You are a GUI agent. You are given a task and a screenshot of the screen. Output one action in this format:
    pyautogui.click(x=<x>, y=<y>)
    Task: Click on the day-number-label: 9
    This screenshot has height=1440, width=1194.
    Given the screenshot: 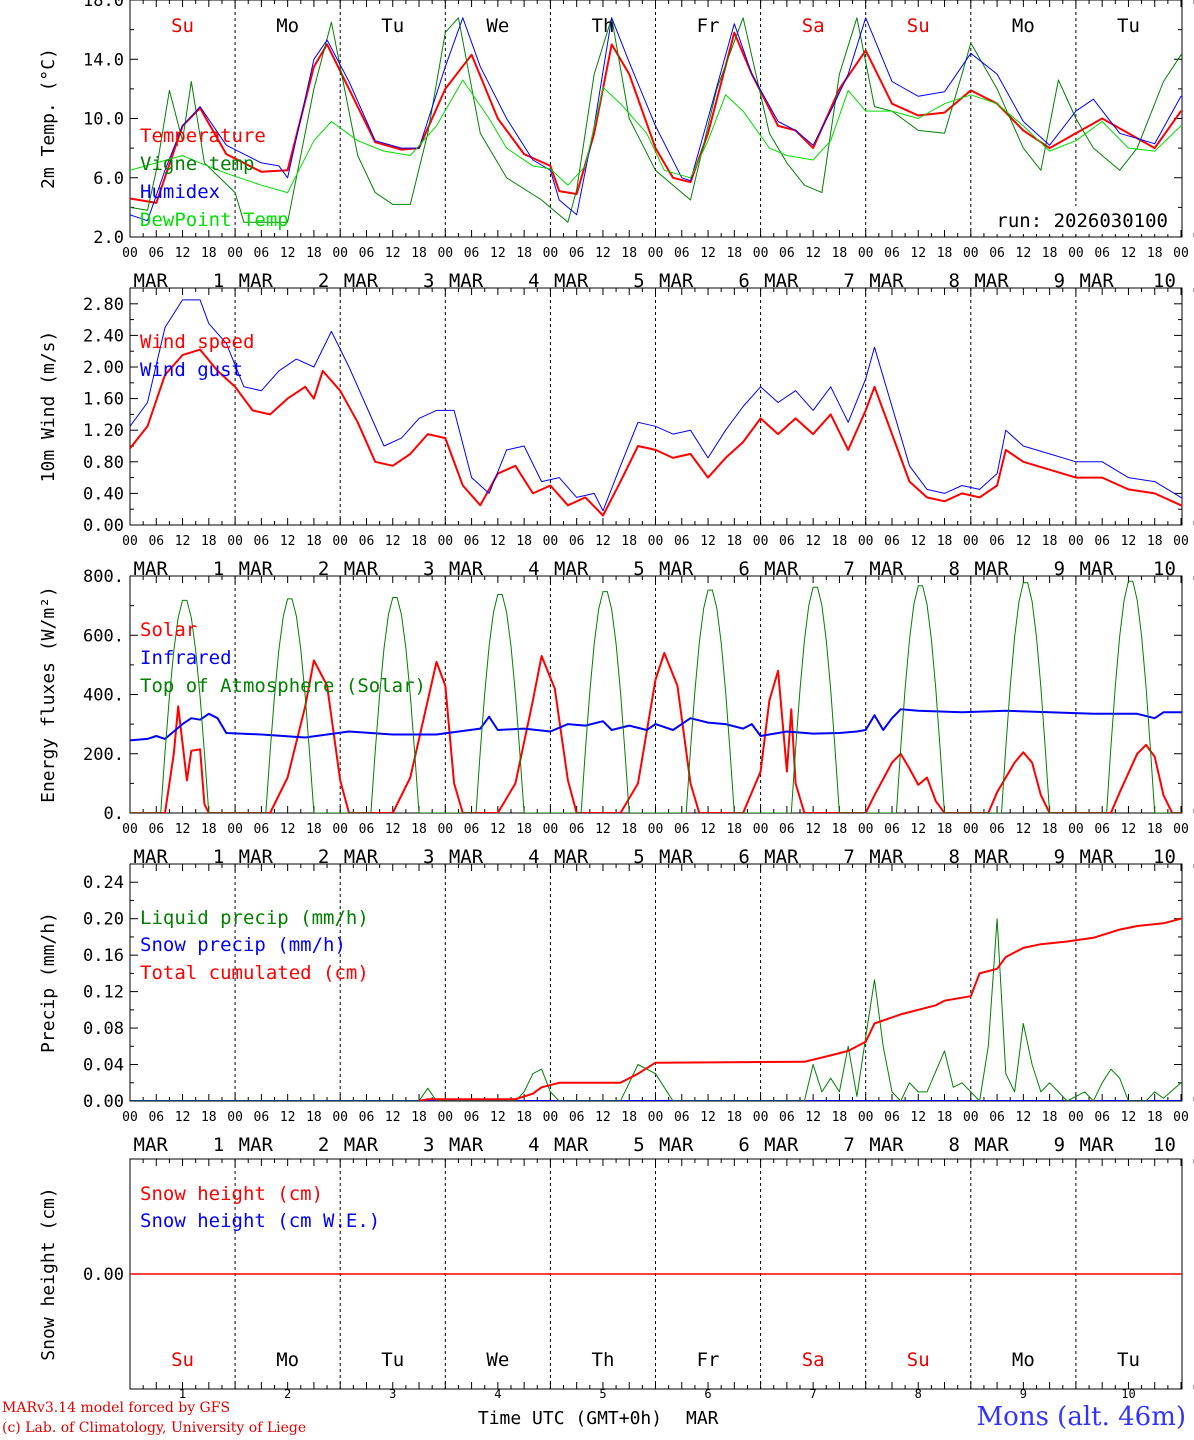 What is the action you would take?
    pyautogui.click(x=1059, y=569)
    